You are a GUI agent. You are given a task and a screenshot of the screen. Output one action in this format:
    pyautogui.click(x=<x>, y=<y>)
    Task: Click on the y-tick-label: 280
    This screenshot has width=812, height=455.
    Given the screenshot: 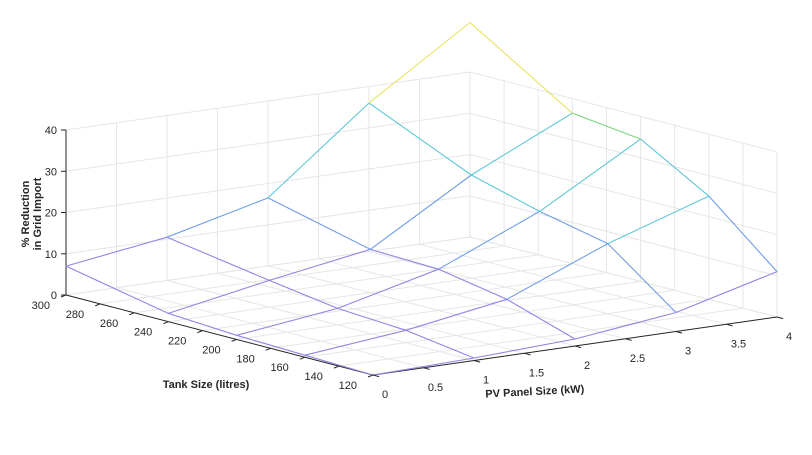 What is the action you would take?
    pyautogui.click(x=75, y=315)
    